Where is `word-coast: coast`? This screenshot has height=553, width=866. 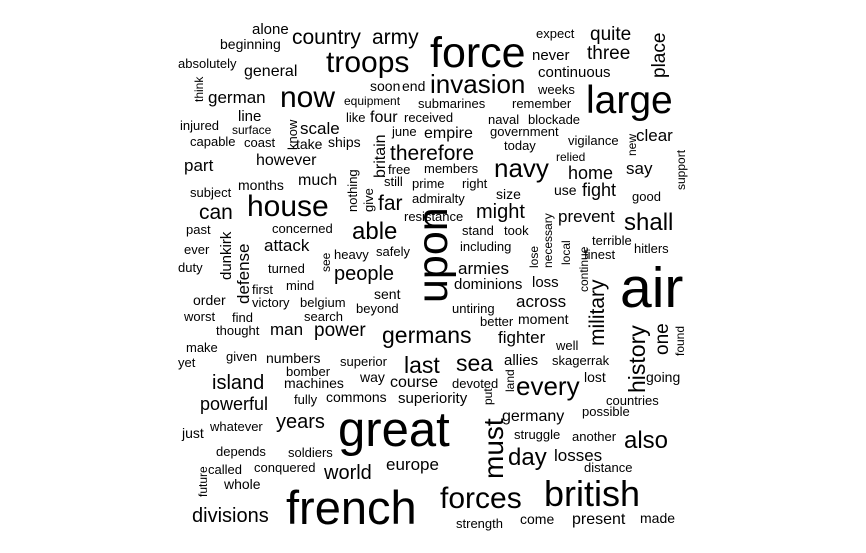 word-coast: coast is located at coordinates (259, 142).